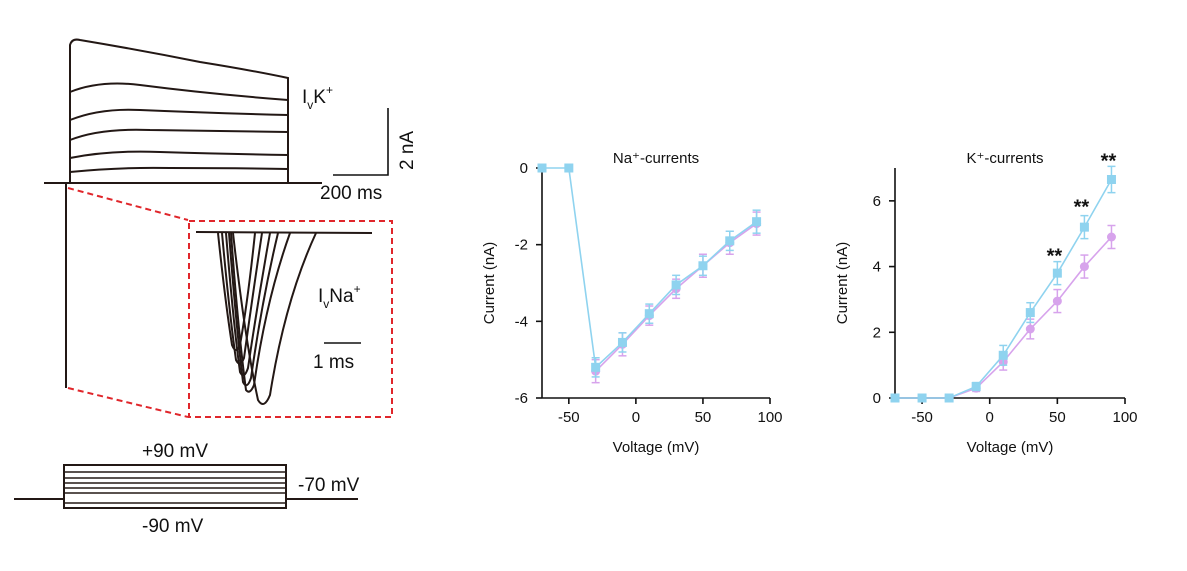 The height and width of the screenshot is (571, 1187). I want to click on chart-title: K⁺-currents, so click(1004, 158).